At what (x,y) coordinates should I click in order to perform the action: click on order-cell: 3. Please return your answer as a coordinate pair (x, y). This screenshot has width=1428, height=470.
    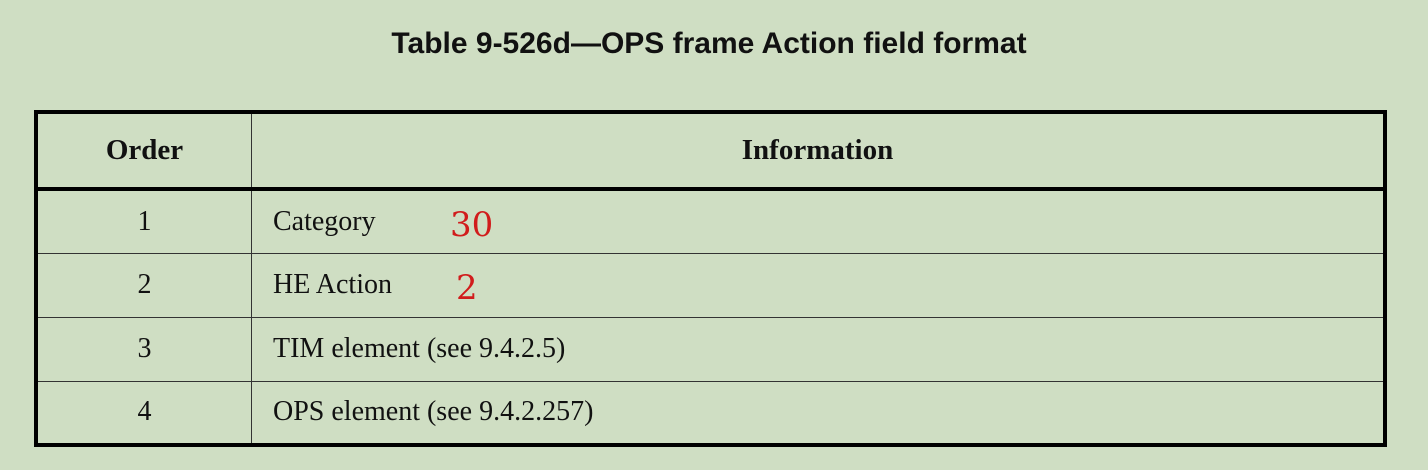
    Looking at the image, I should click on (143, 349).